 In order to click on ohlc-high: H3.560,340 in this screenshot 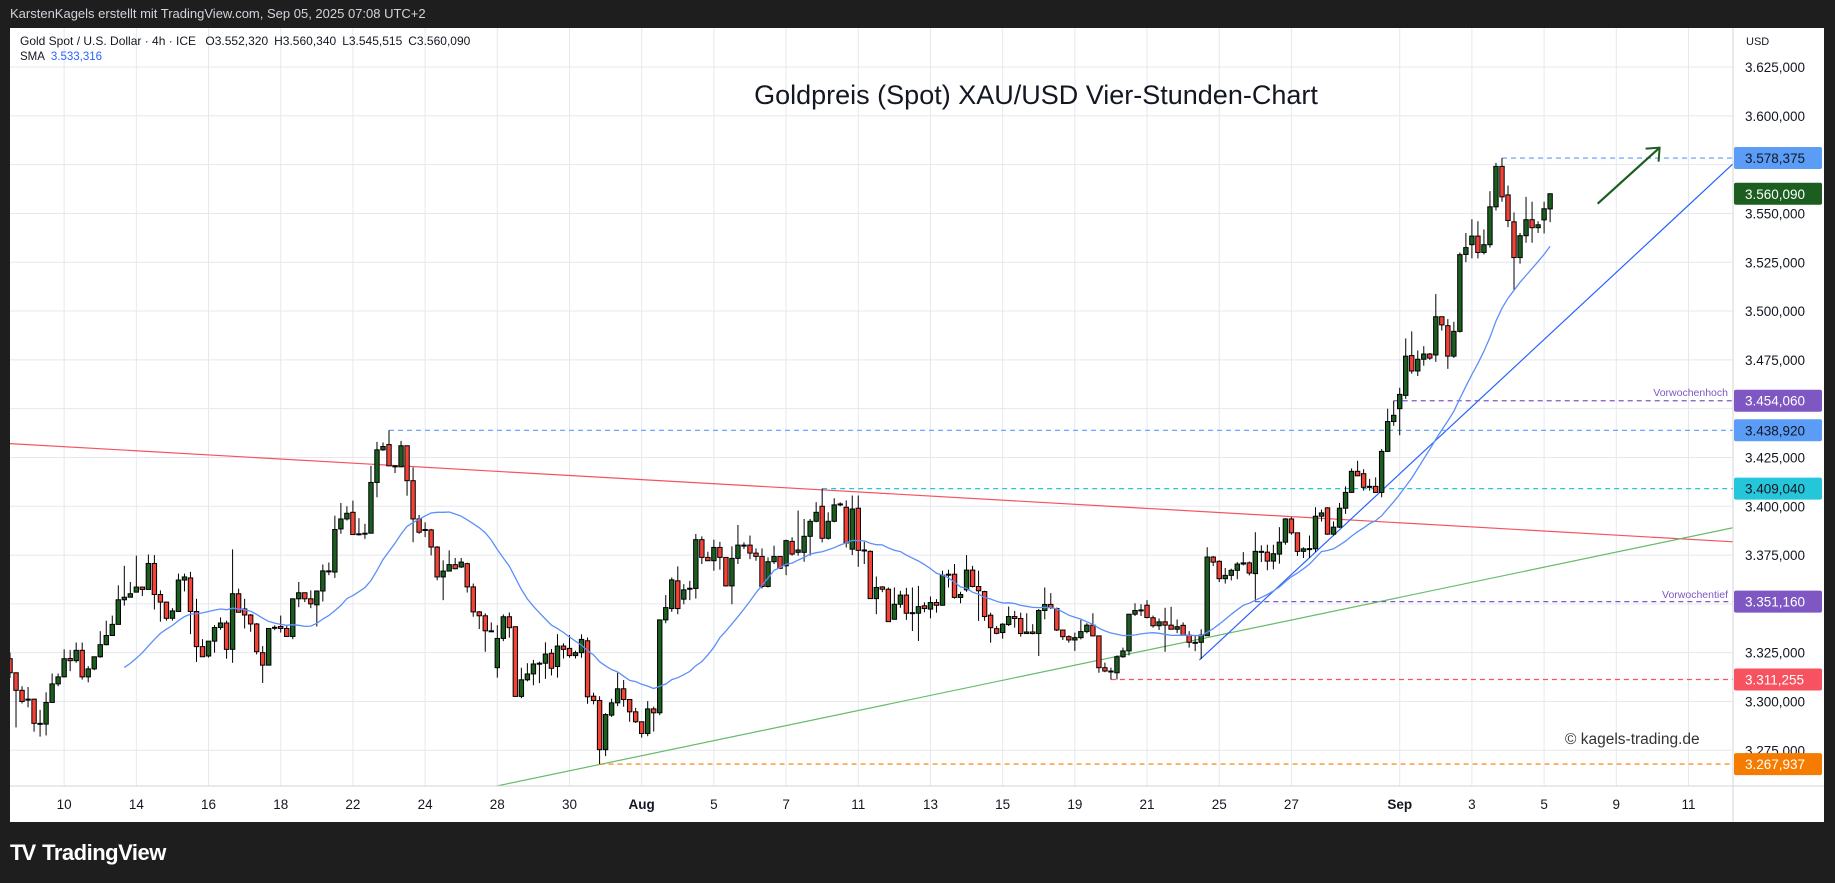, I will do `click(305, 41)`.